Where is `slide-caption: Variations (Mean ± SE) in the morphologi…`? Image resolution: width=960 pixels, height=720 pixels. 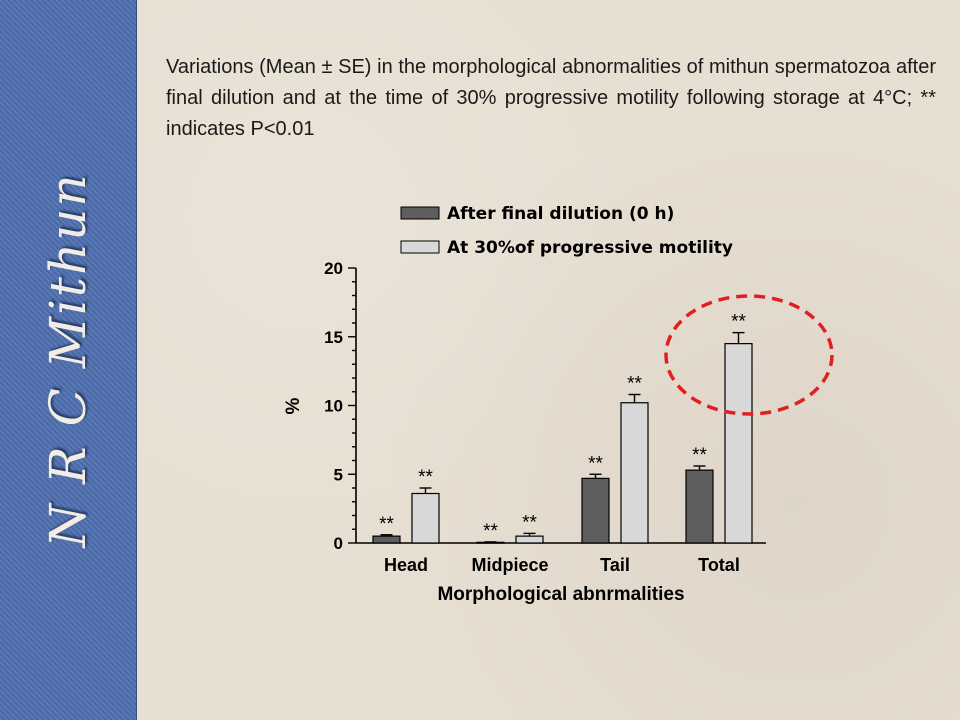
slide-caption: Variations (Mean ± SE) in the morphologi… is located at coordinates (551, 98).